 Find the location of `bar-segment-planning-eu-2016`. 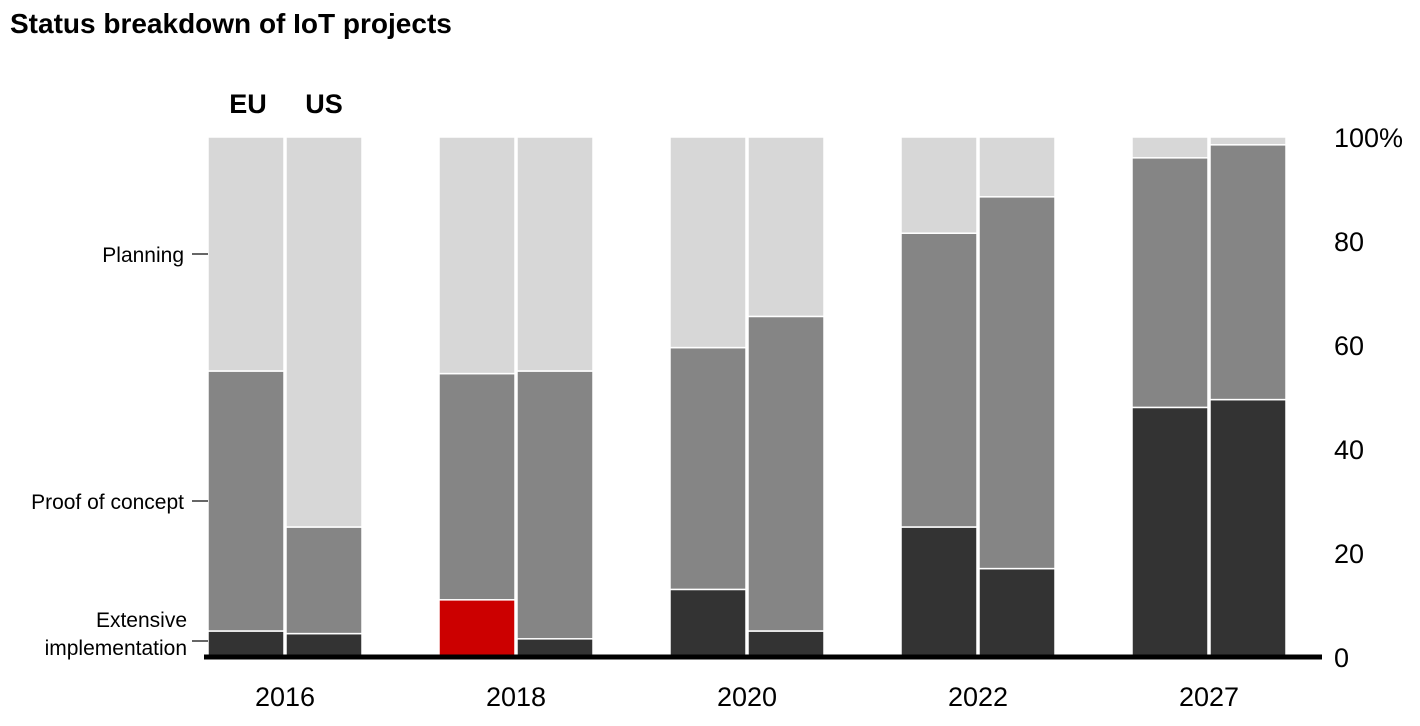

bar-segment-planning-eu-2016 is located at coordinates (246, 254).